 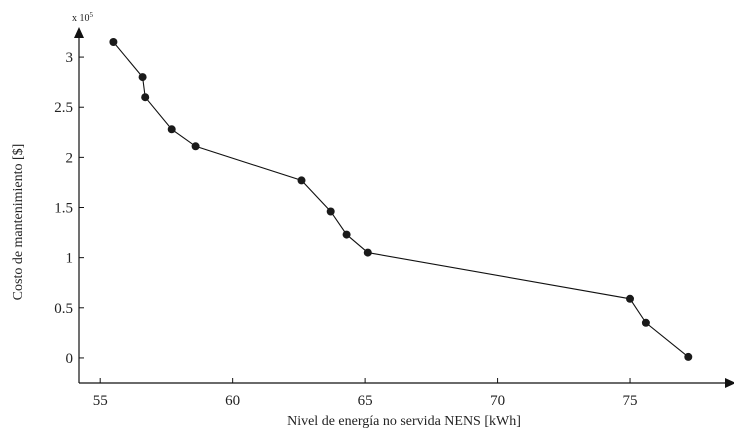 I want to click on x-axis-label: Nivel de energía no servida NENS [kWh], so click(x=404, y=421).